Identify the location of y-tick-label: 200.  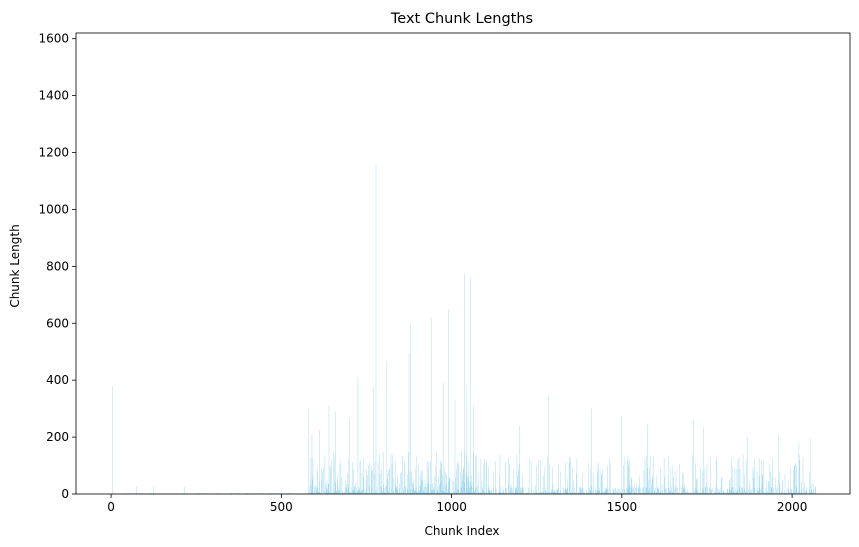
(57, 437).